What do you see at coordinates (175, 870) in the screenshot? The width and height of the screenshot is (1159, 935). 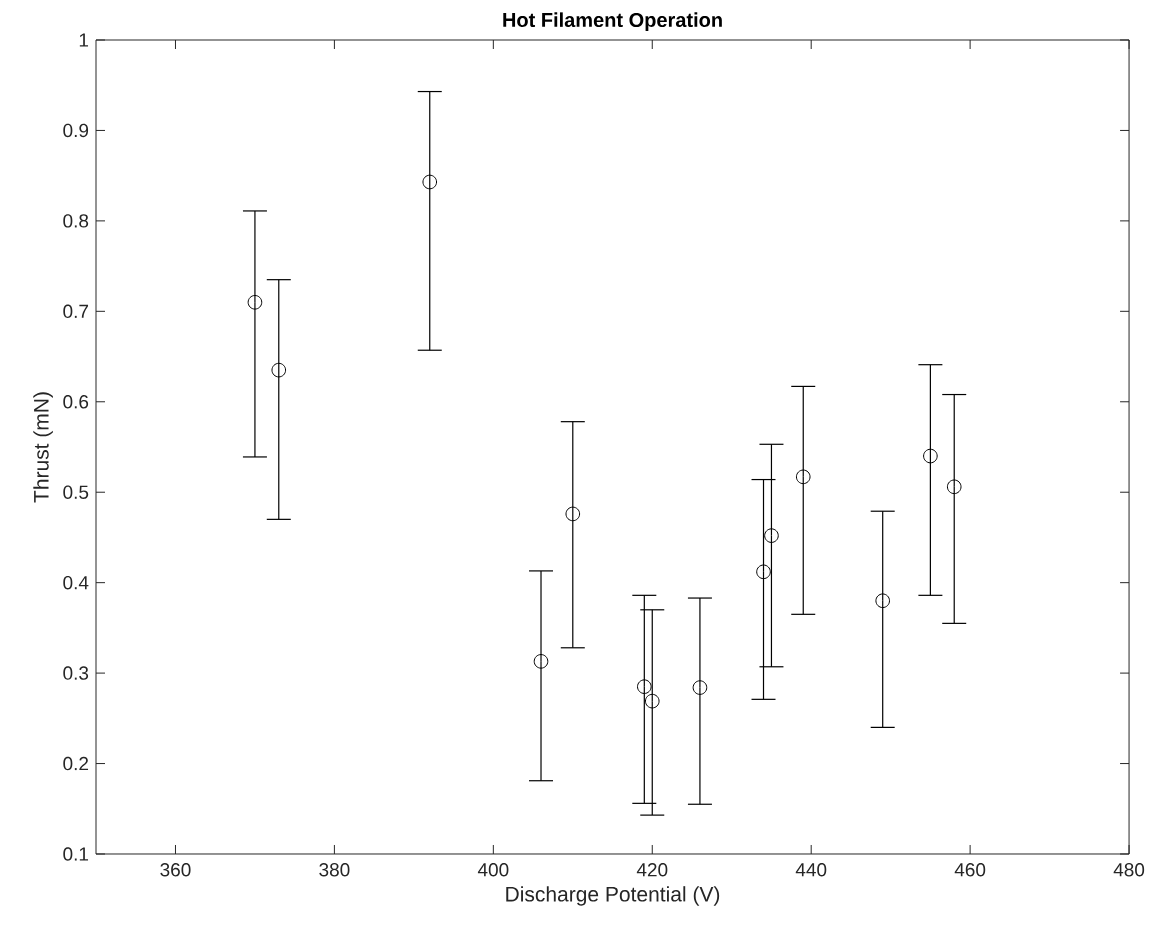 I see `x-tick-label: 360` at bounding box center [175, 870].